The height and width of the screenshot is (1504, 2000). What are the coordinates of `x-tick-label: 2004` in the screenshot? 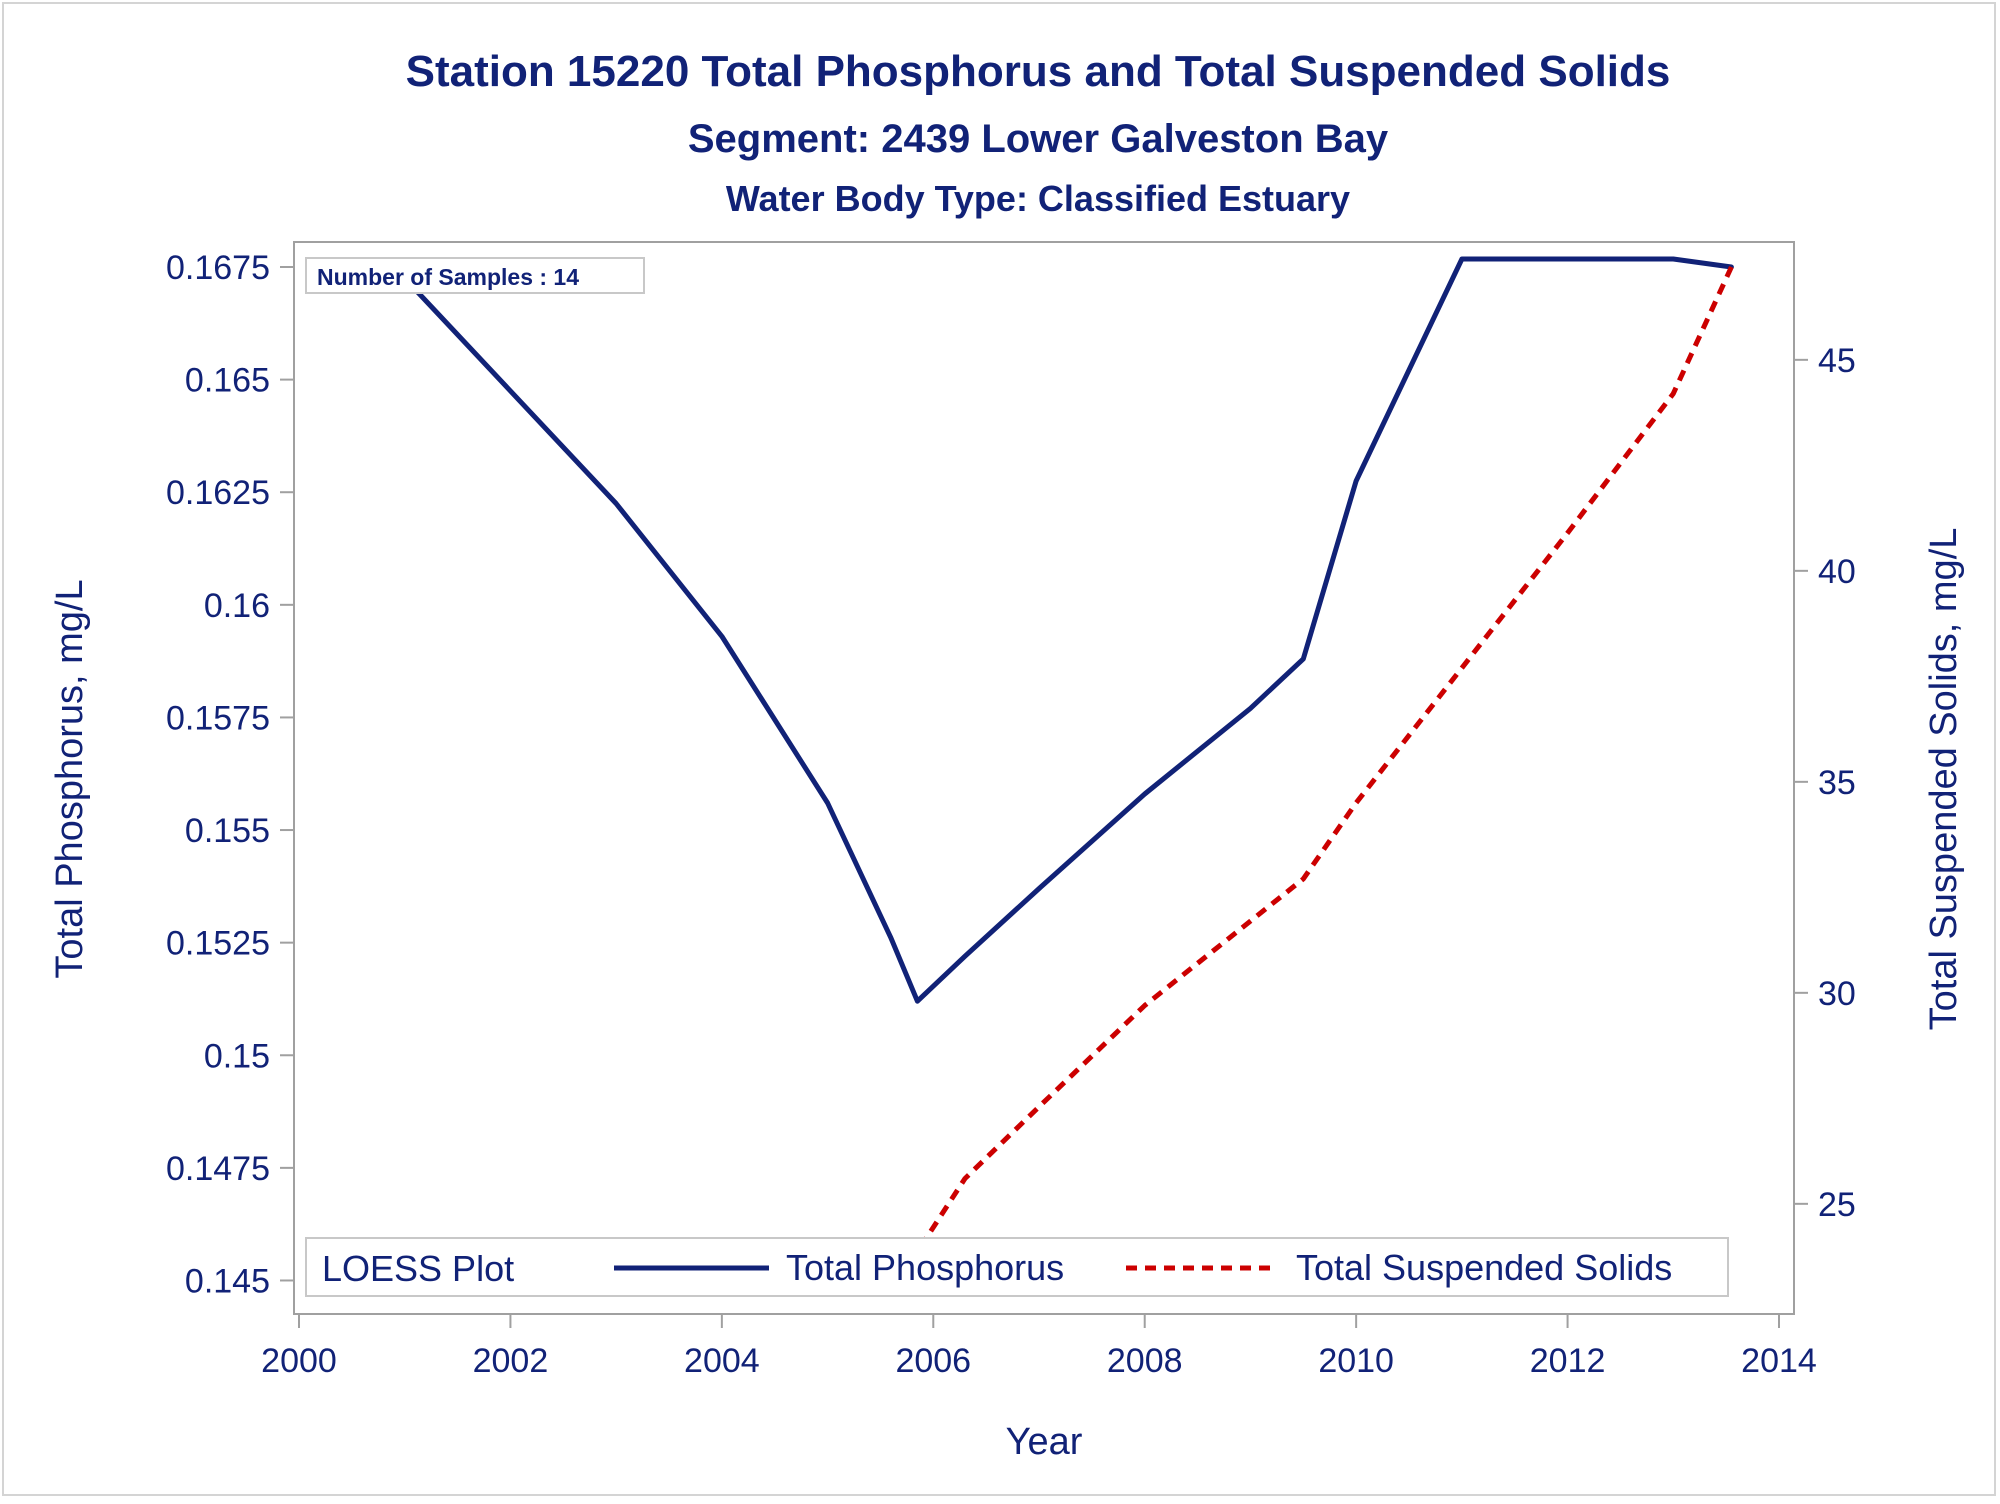 It's located at (722, 1361).